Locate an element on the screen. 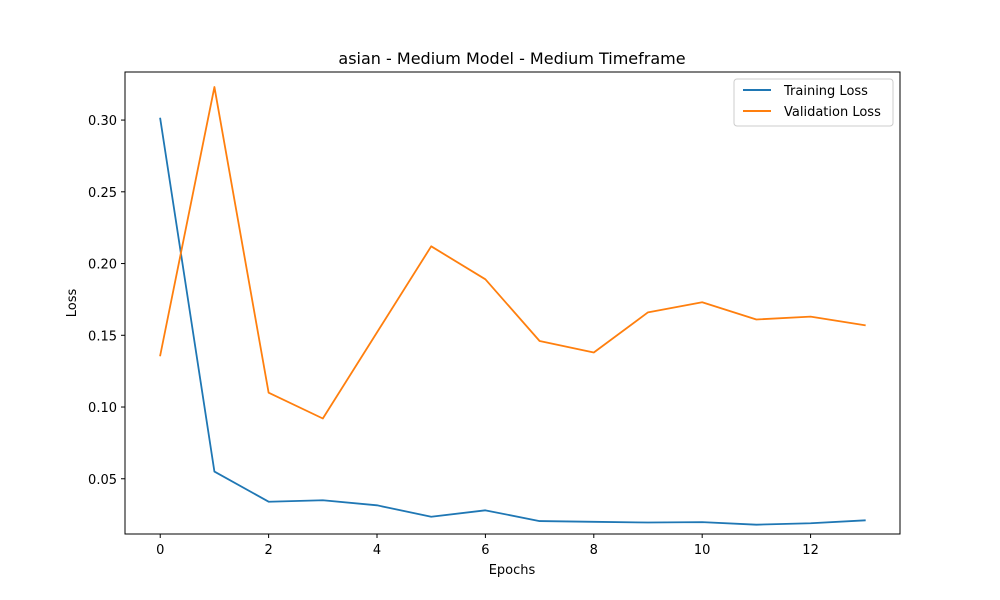 The height and width of the screenshot is (600, 1000). legend-box is located at coordinates (813, 102).